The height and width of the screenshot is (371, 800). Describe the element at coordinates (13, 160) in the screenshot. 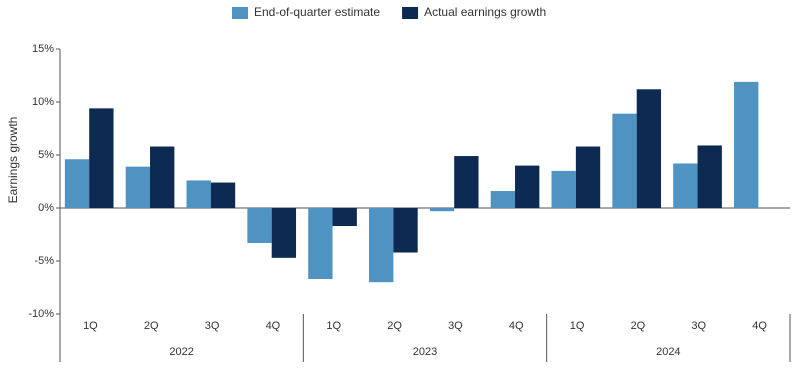

I see `y-axis-title: Earnings growth` at that location.